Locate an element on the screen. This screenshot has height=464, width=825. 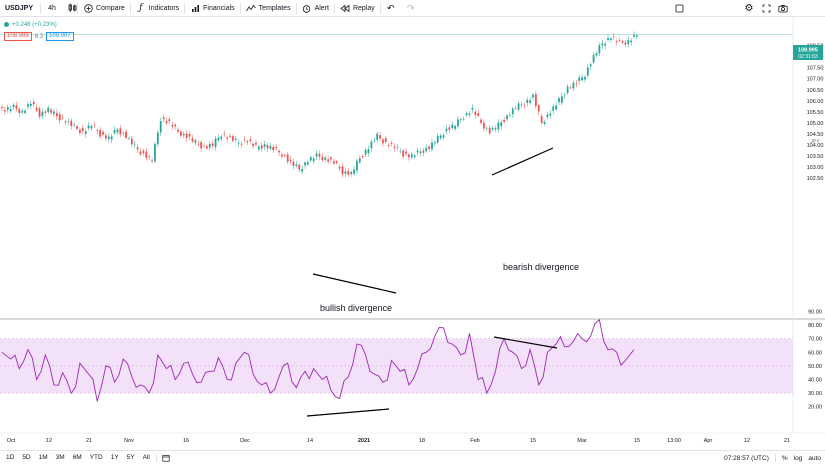
replay-button: Replay is located at coordinates (357, 8).